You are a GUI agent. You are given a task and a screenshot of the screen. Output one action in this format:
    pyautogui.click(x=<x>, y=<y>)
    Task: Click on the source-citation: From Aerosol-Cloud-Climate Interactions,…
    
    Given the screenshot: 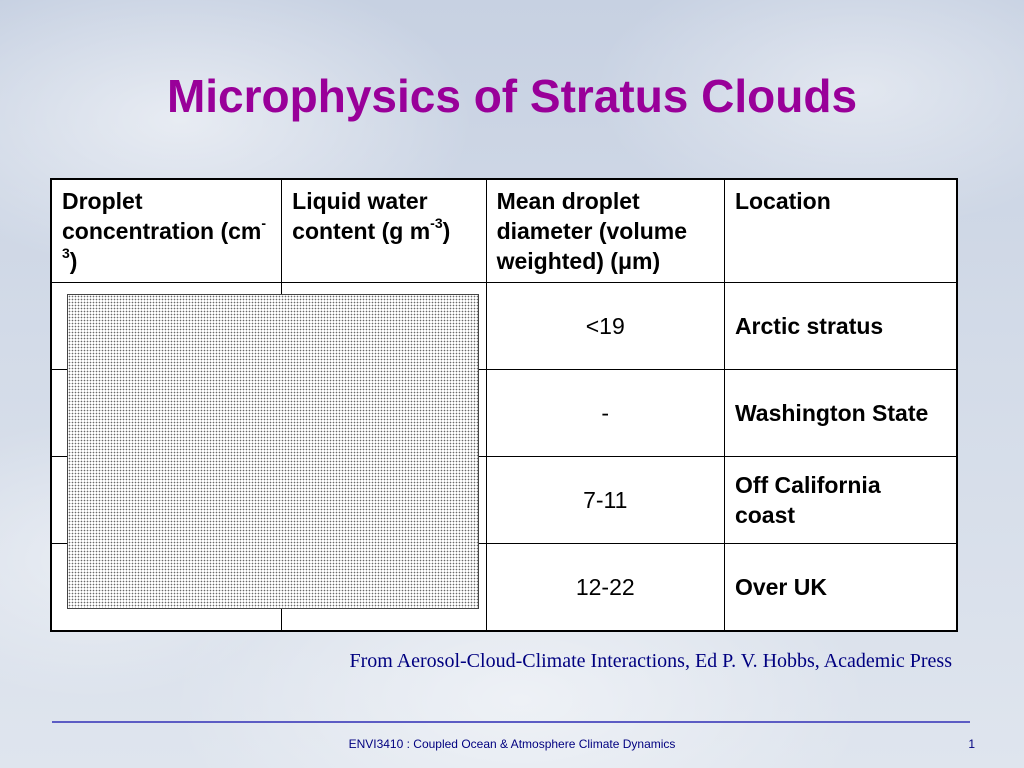 What is the action you would take?
    pyautogui.click(x=650, y=661)
    